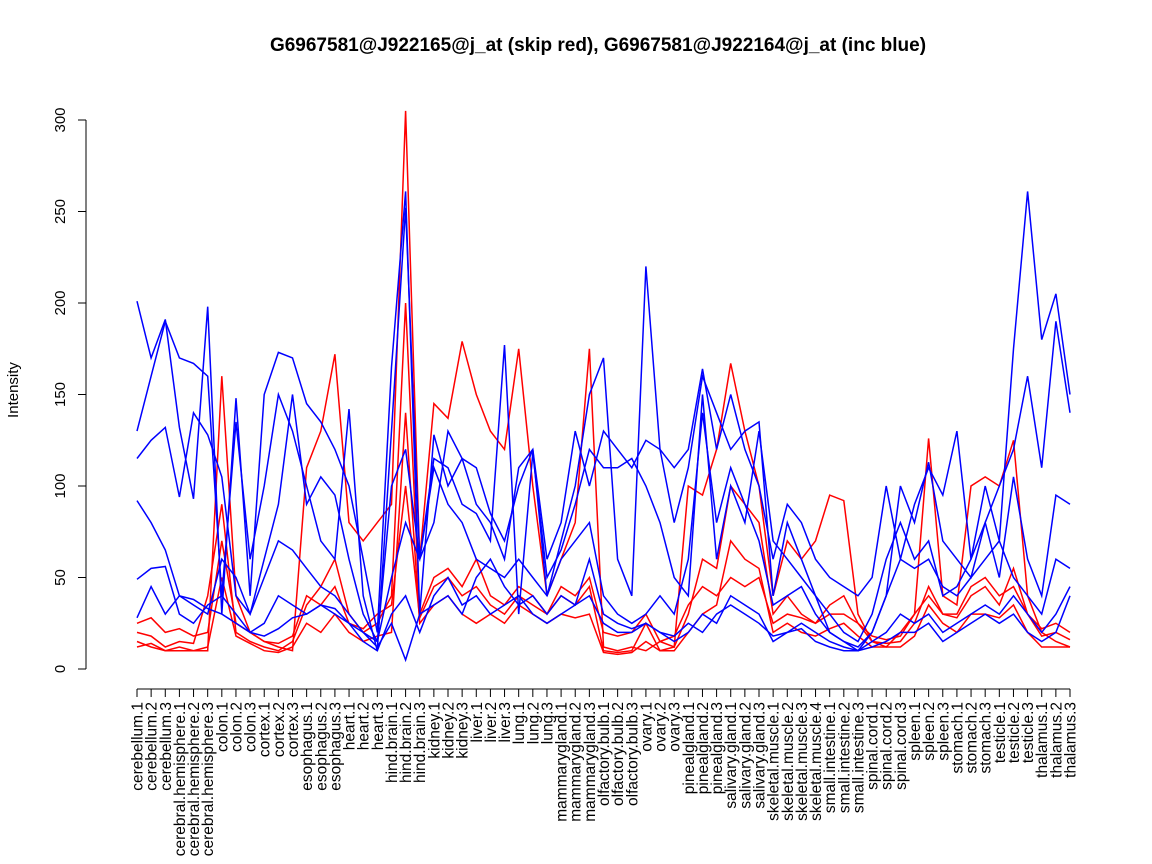  I want to click on x-tick-label: pinealgland.3, so click(717, 748).